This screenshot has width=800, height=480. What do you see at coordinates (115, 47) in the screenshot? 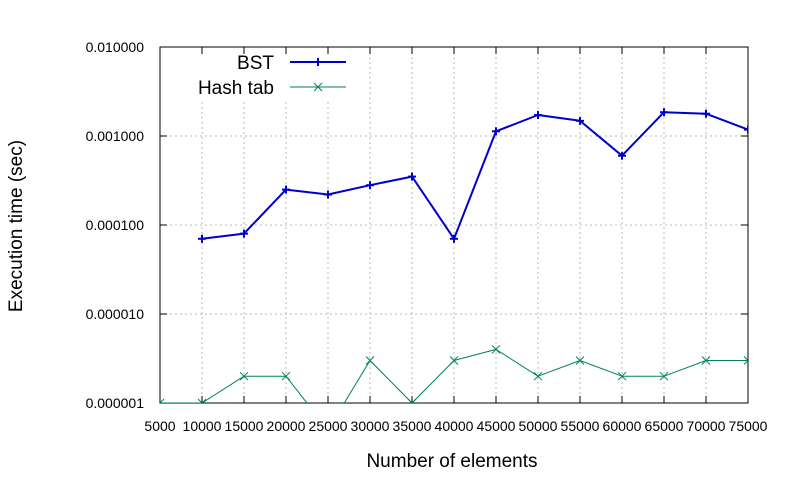
I see `y-tick-label: 0.010000` at bounding box center [115, 47].